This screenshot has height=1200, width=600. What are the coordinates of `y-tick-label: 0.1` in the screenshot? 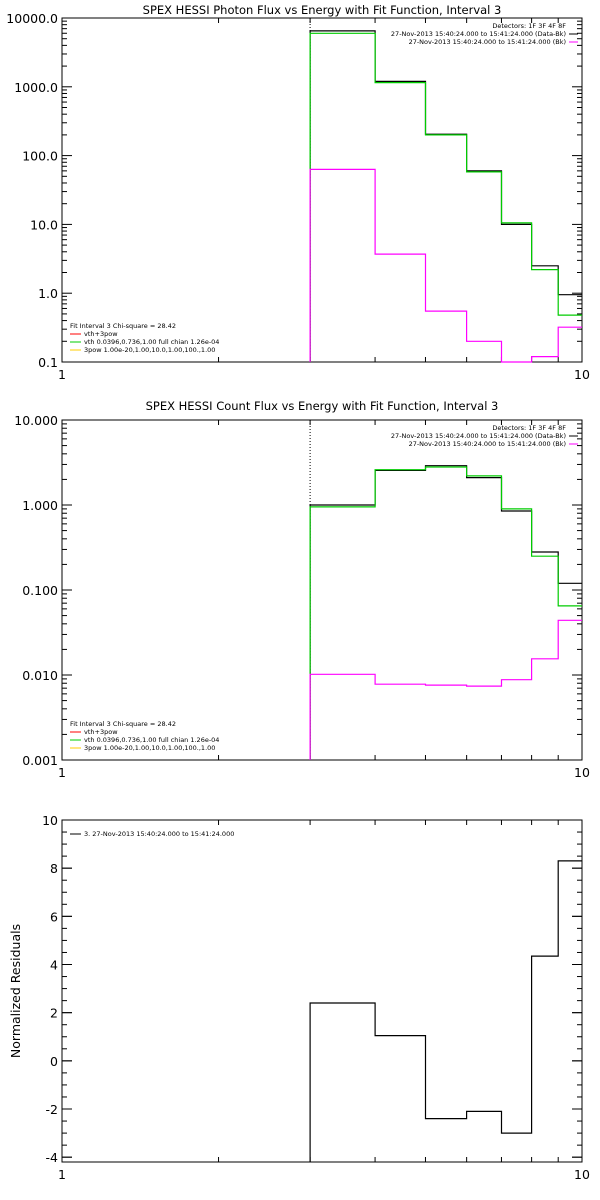 It's located at (48, 362).